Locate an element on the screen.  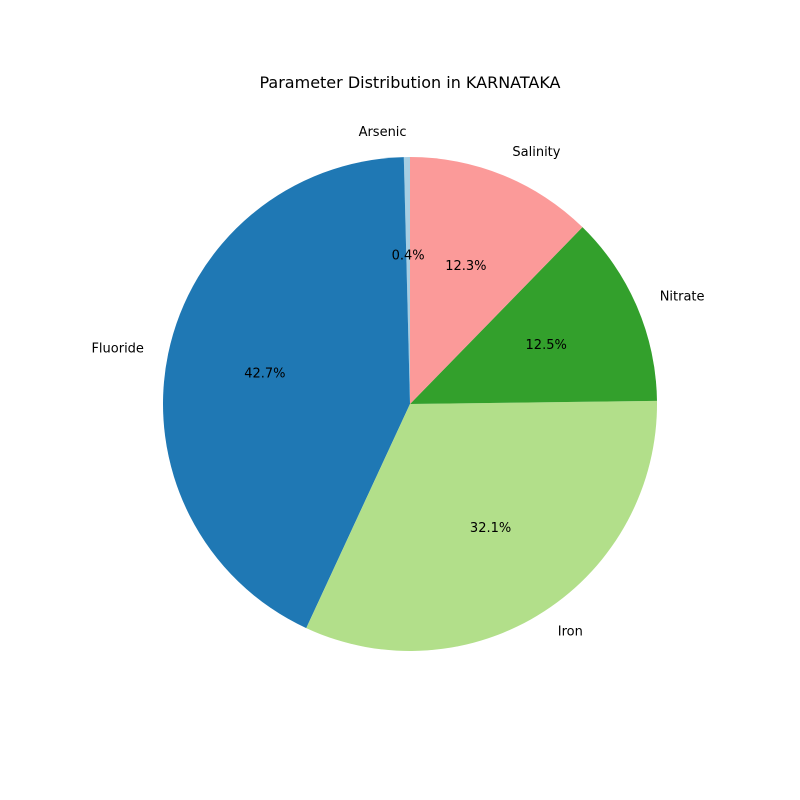
slice-label-fluoride: Fluoride is located at coordinates (117, 348).